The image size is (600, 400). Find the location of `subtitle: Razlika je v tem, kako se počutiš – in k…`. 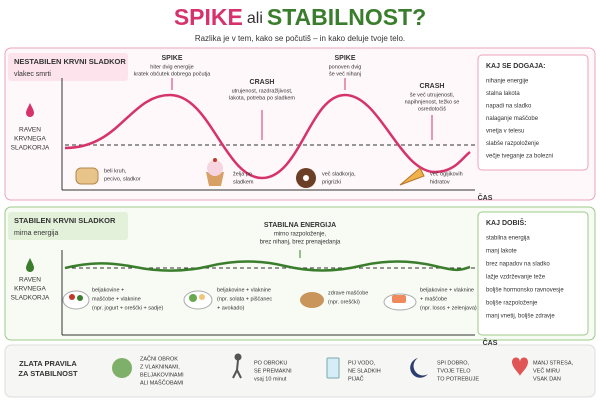

subtitle: Razlika je v tem, kako se počutiš – in k… is located at coordinates (300, 38).